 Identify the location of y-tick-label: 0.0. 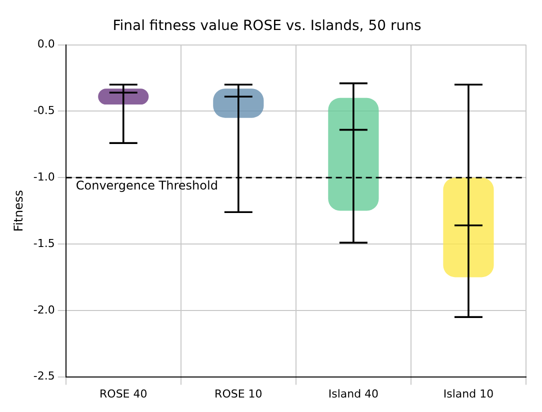
(46, 44).